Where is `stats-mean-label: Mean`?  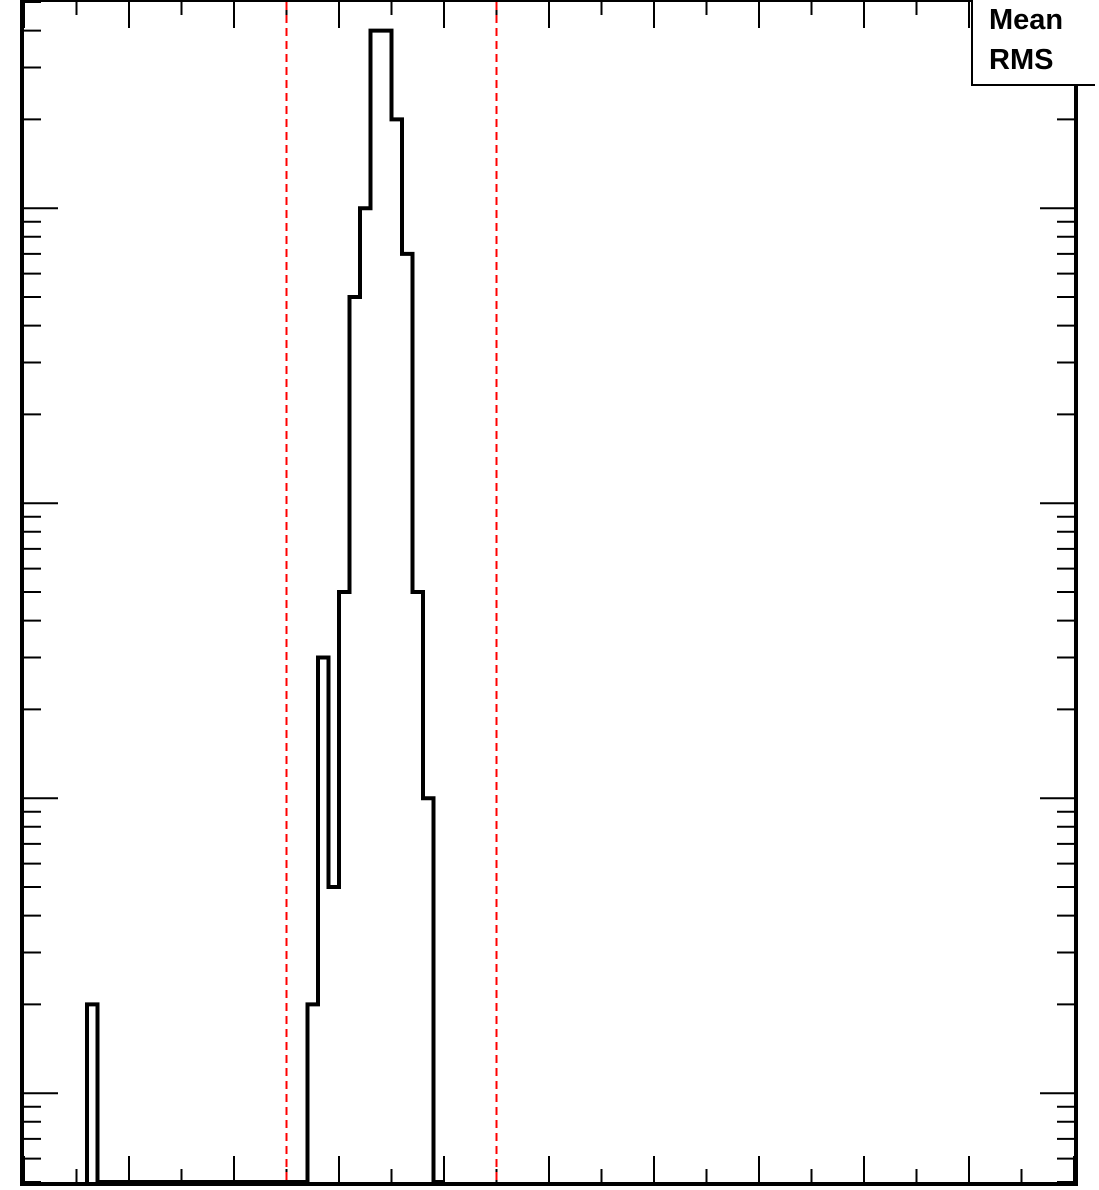
stats-mean-label: Mean is located at coordinates (1026, 20).